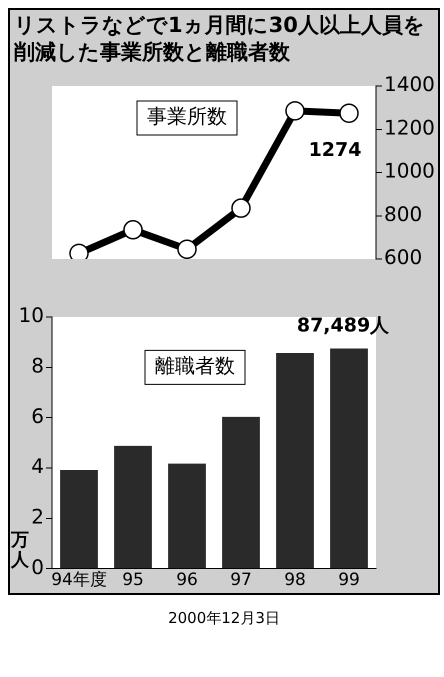 Image resolution: width=444 pixels, height=677 pixels. I want to click on x-tick-label: 97, so click(241, 580).